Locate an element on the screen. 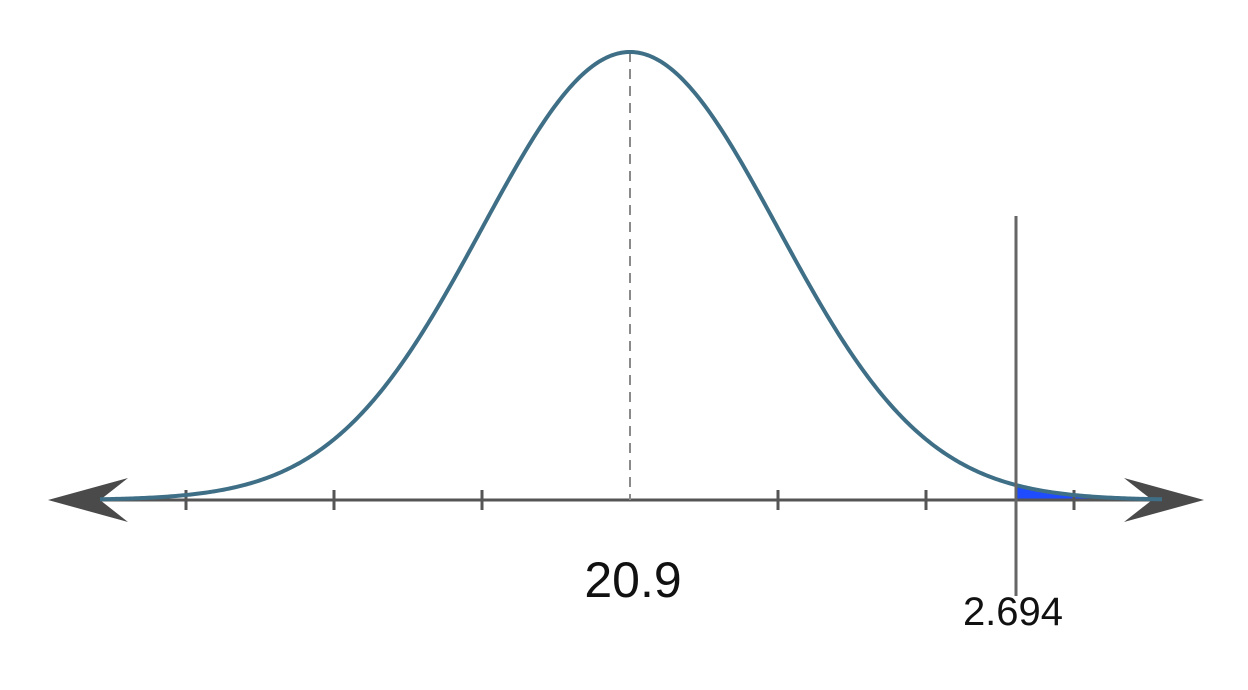 Image resolution: width=1248 pixels, height=690 pixels. right-tail-shade is located at coordinates (1089, 492).